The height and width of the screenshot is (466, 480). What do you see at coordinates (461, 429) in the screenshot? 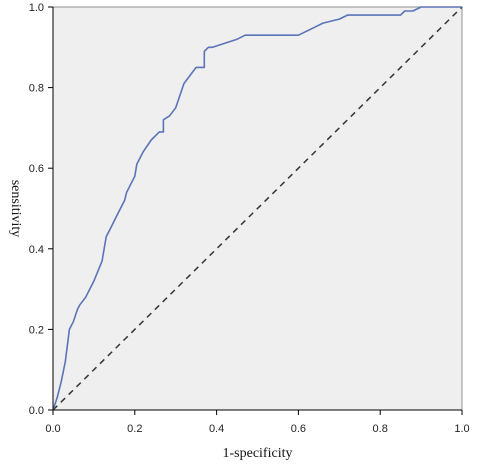
I see `x-tick-label: 1.0` at bounding box center [461, 429].